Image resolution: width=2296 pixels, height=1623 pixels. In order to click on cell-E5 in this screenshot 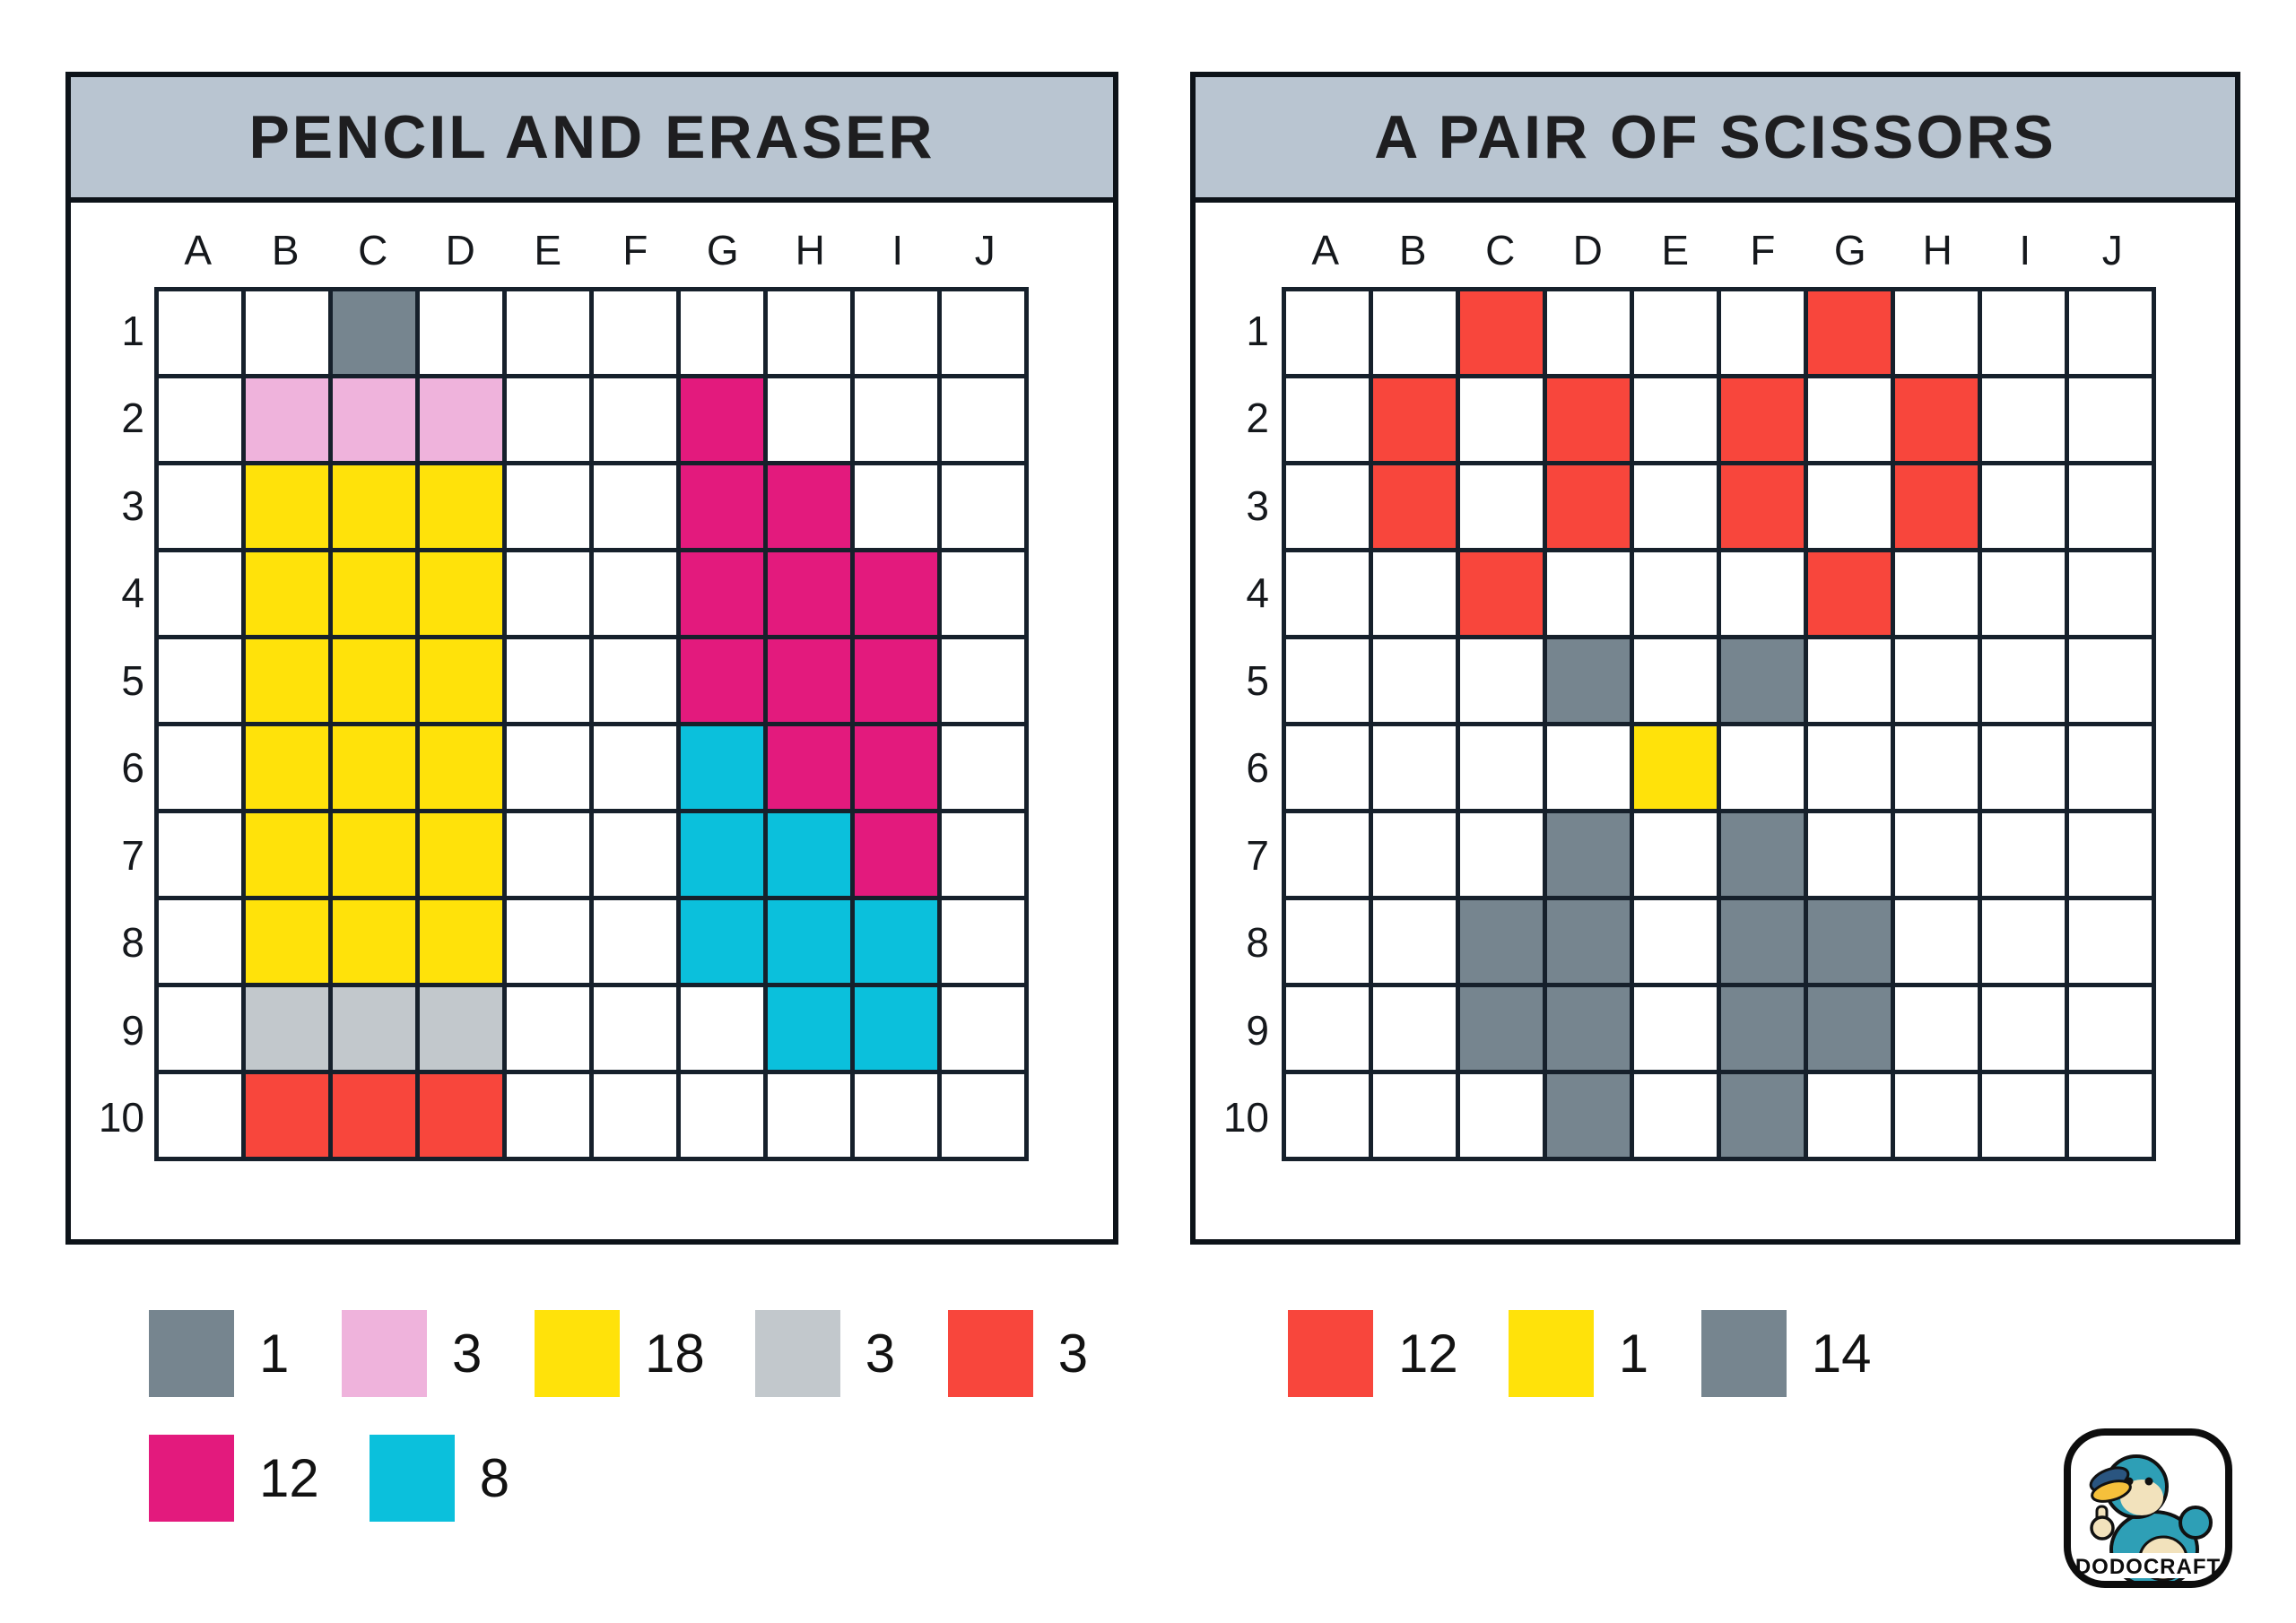, I will do `click(548, 680)`.